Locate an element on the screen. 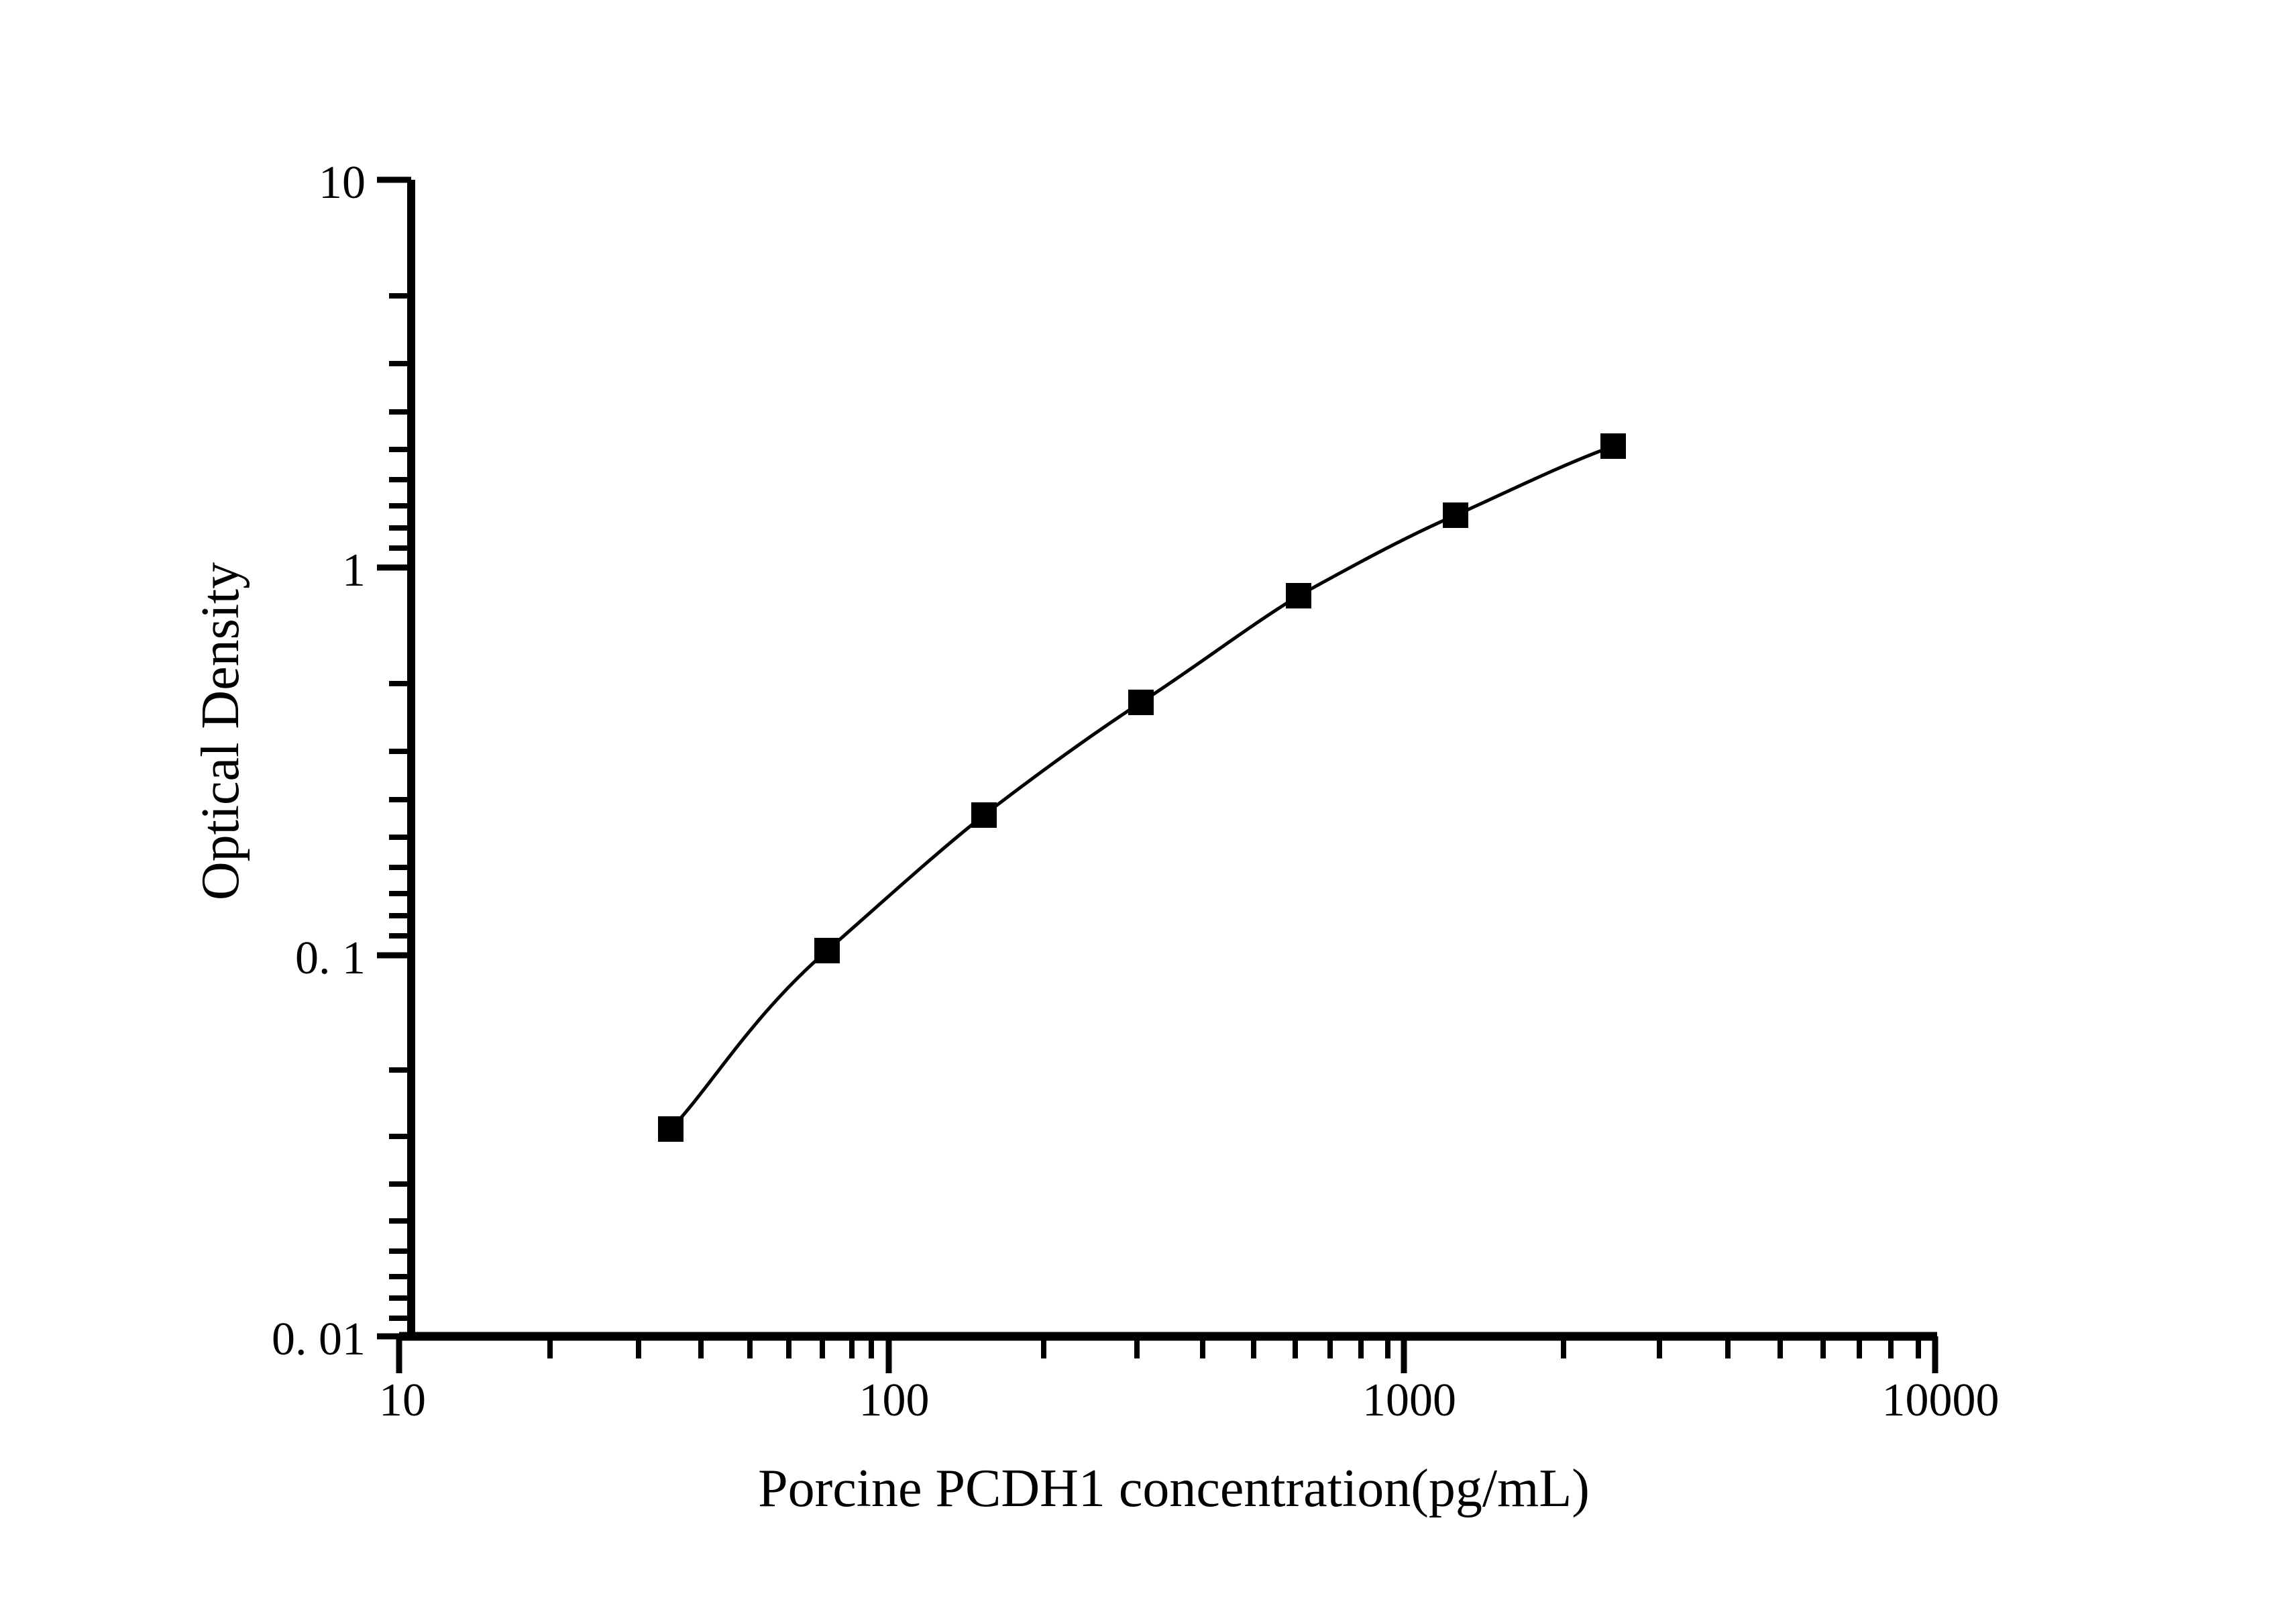  y-axis-major-ticks is located at coordinates (394, 758).